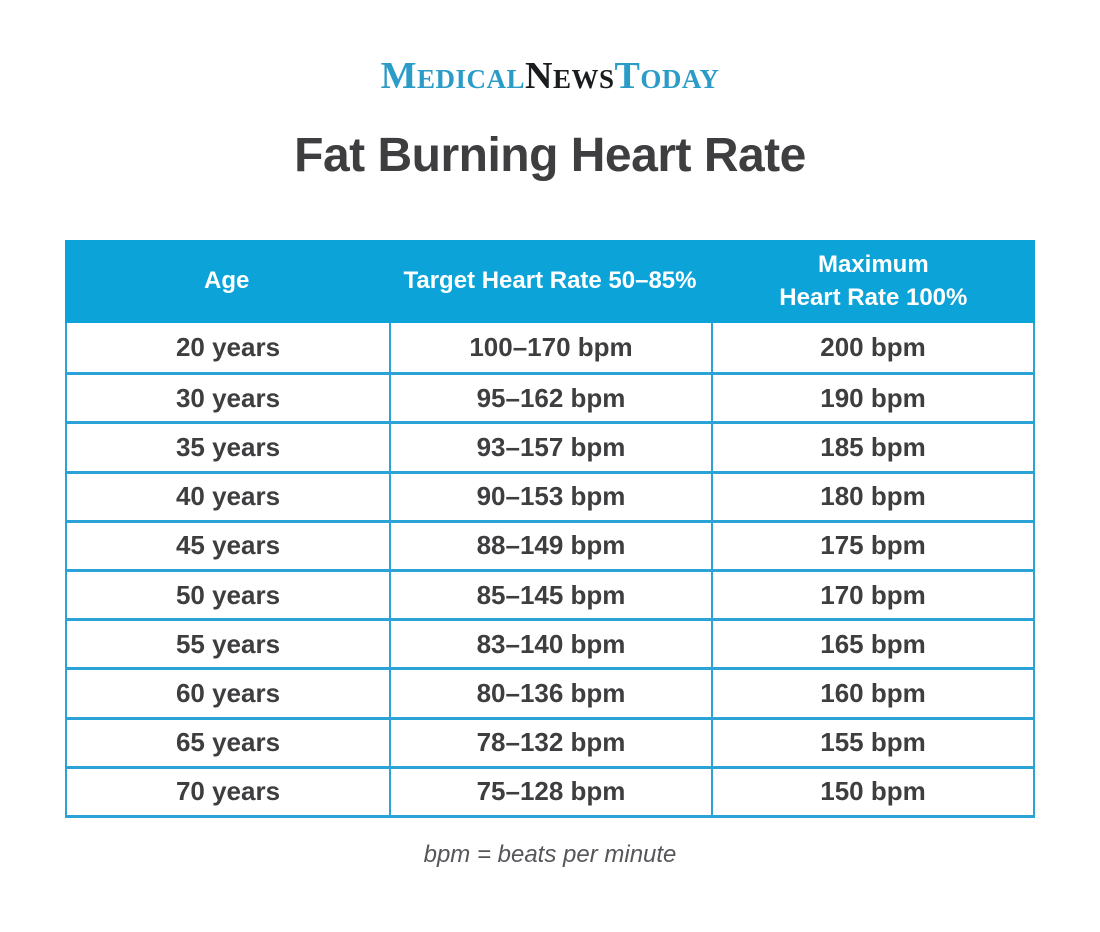 Image resolution: width=1100 pixels, height=932 pixels. I want to click on target-rate-cell: 100–170 bpm, so click(550, 348).